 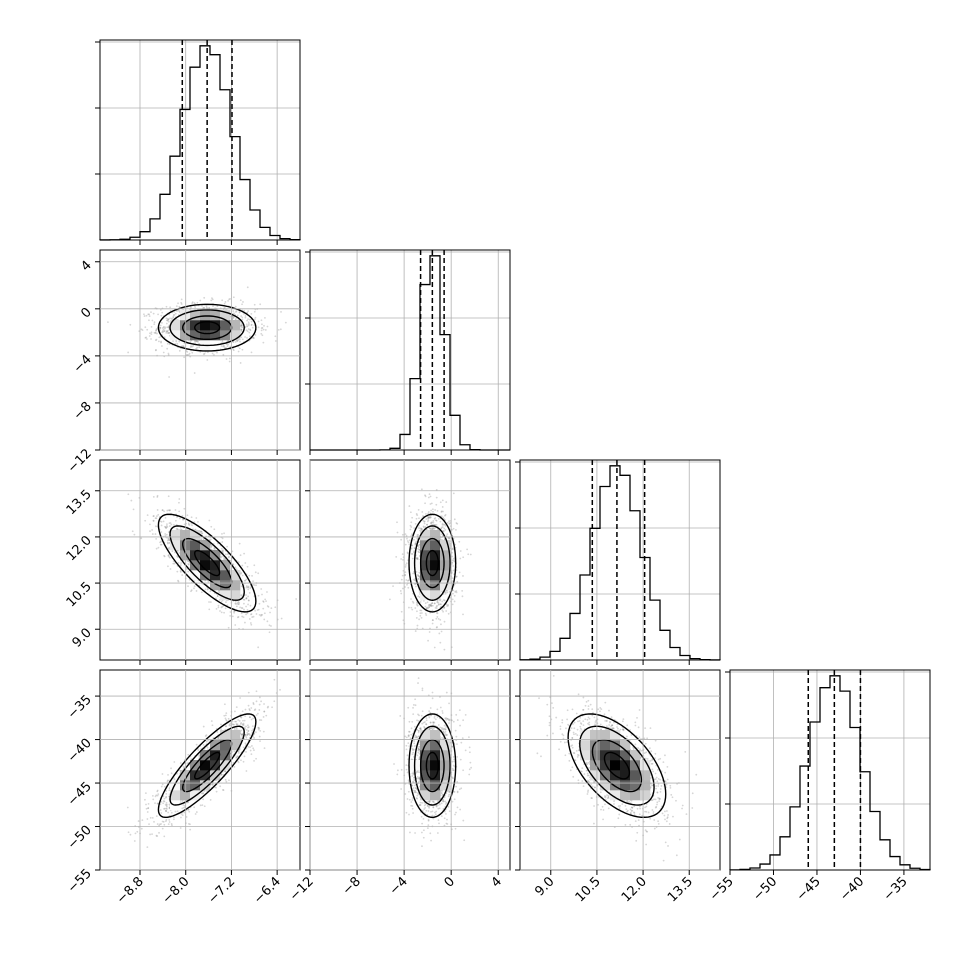 What do you see at coordinates (86, 313) in the screenshot?
I see `y-tick-label: 0` at bounding box center [86, 313].